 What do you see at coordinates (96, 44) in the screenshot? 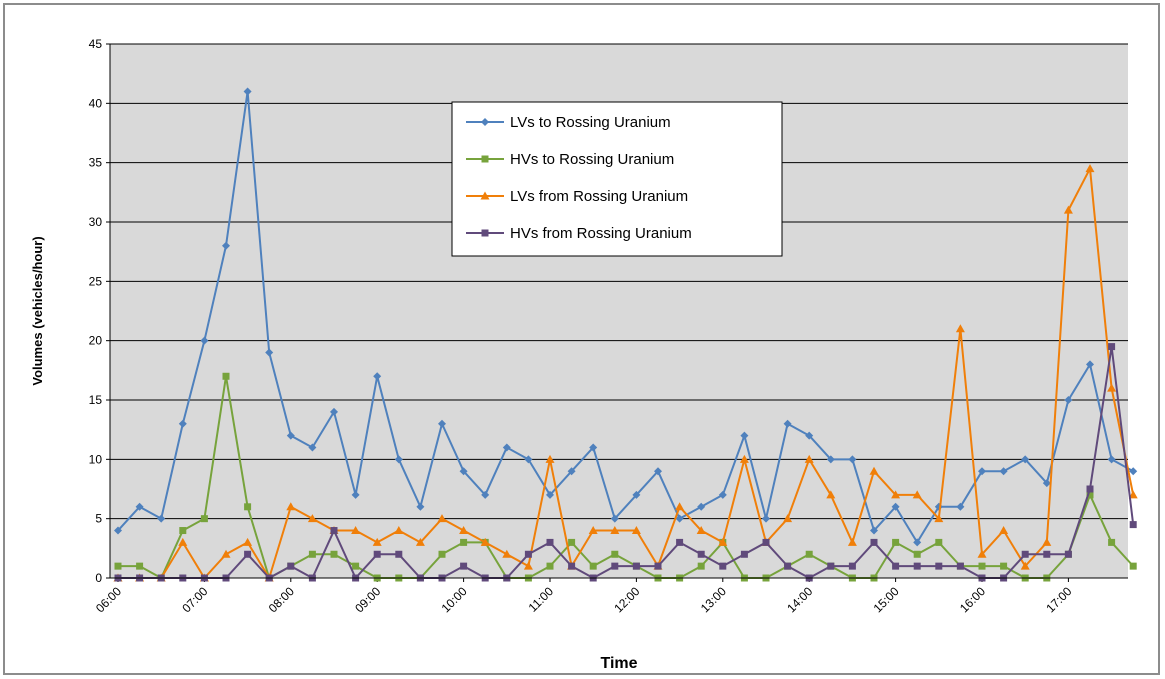
I see `y-tick-label: 45` at bounding box center [96, 44].